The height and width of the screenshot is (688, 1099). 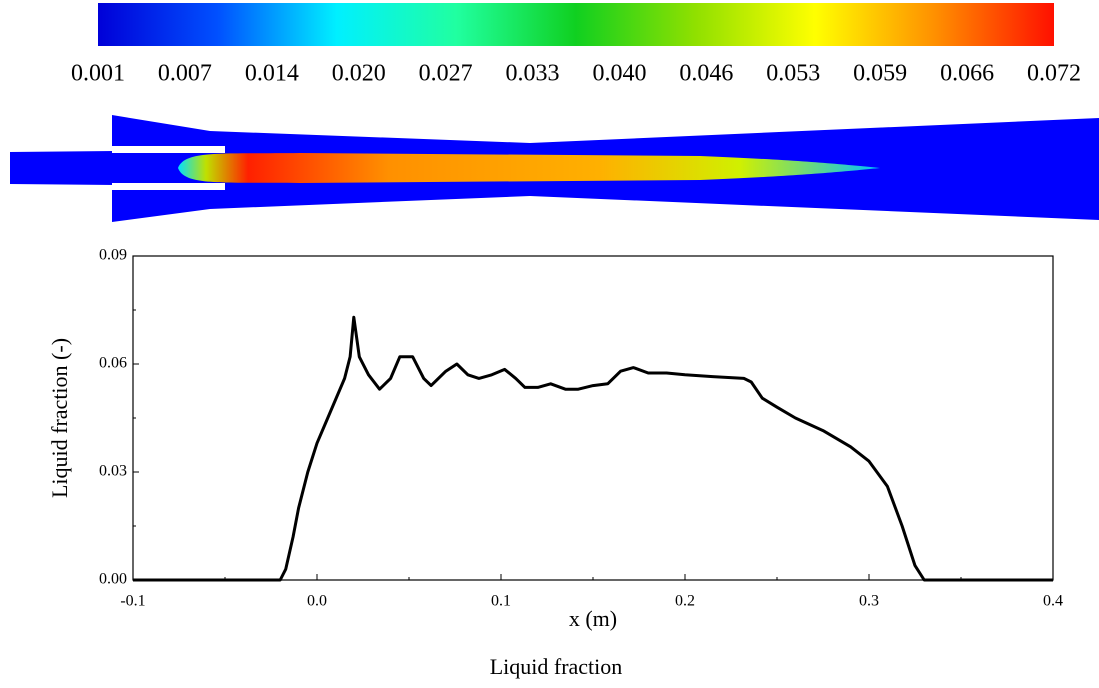 What do you see at coordinates (113, 579) in the screenshot?
I see `y-tick-label: 0.00` at bounding box center [113, 579].